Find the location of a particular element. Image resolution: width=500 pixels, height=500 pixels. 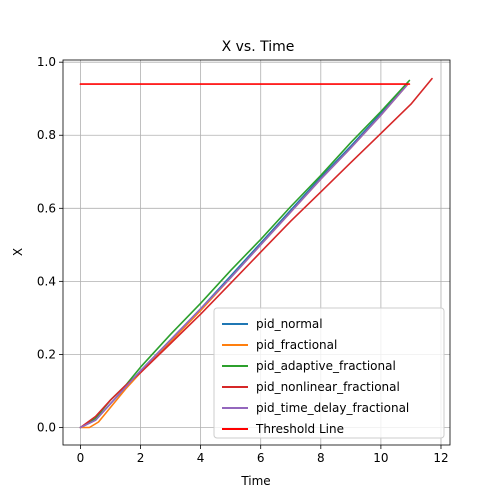

y-axis-label: X is located at coordinates (18, 252).